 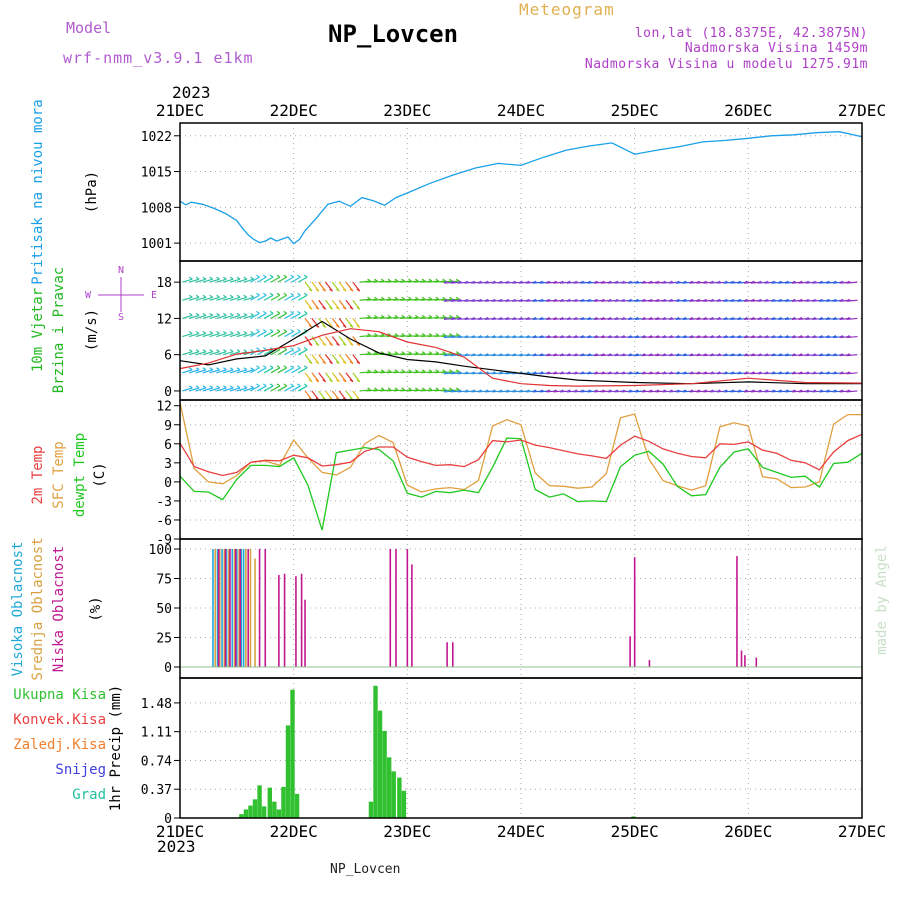 What do you see at coordinates (88, 295) in the screenshot?
I see `compass-west-label: W` at bounding box center [88, 295].